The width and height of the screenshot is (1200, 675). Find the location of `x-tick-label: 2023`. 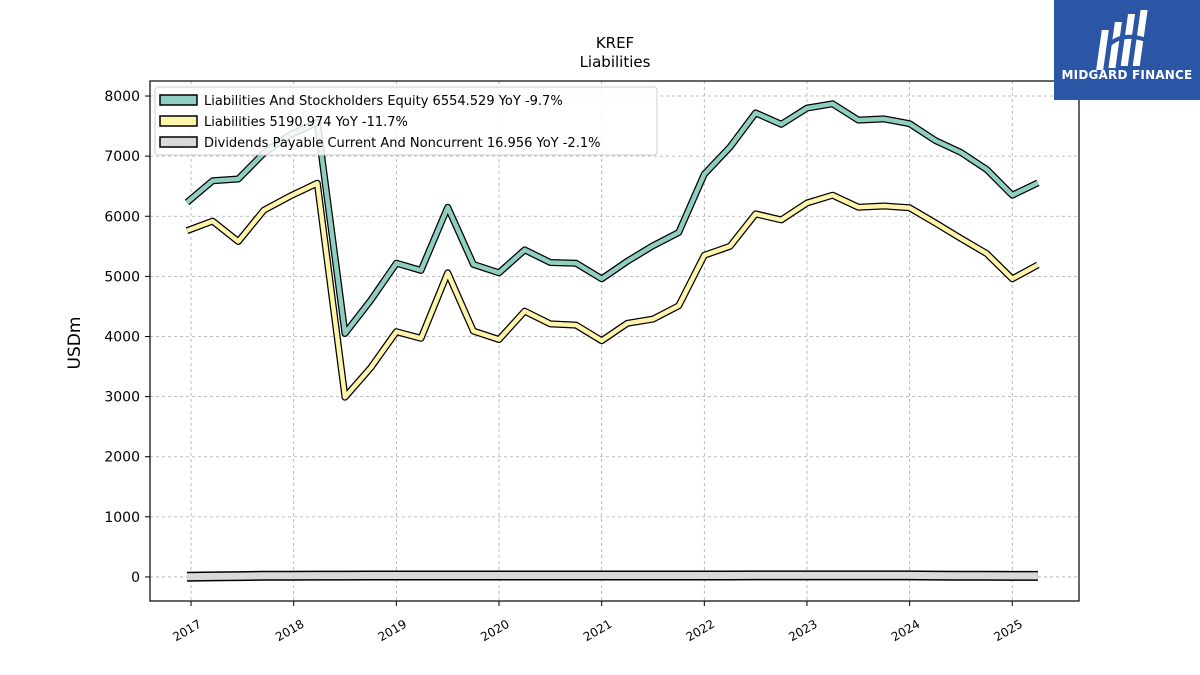

x-tick-label: 2023 is located at coordinates (802, 630).